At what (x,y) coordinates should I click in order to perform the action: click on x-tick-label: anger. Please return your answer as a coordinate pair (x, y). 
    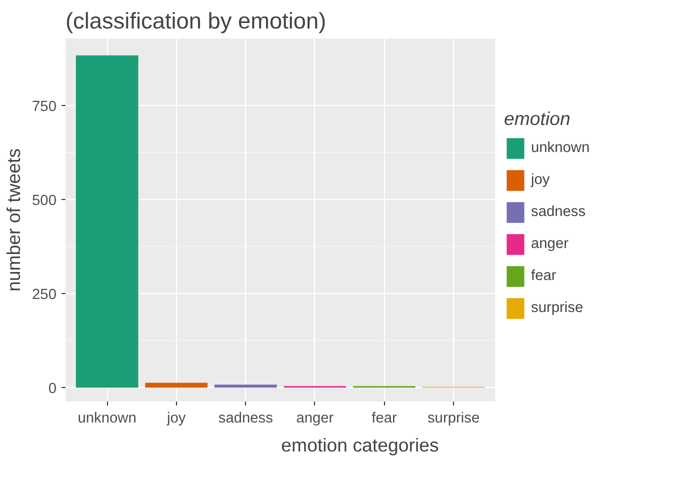
    Looking at the image, I should click on (315, 418).